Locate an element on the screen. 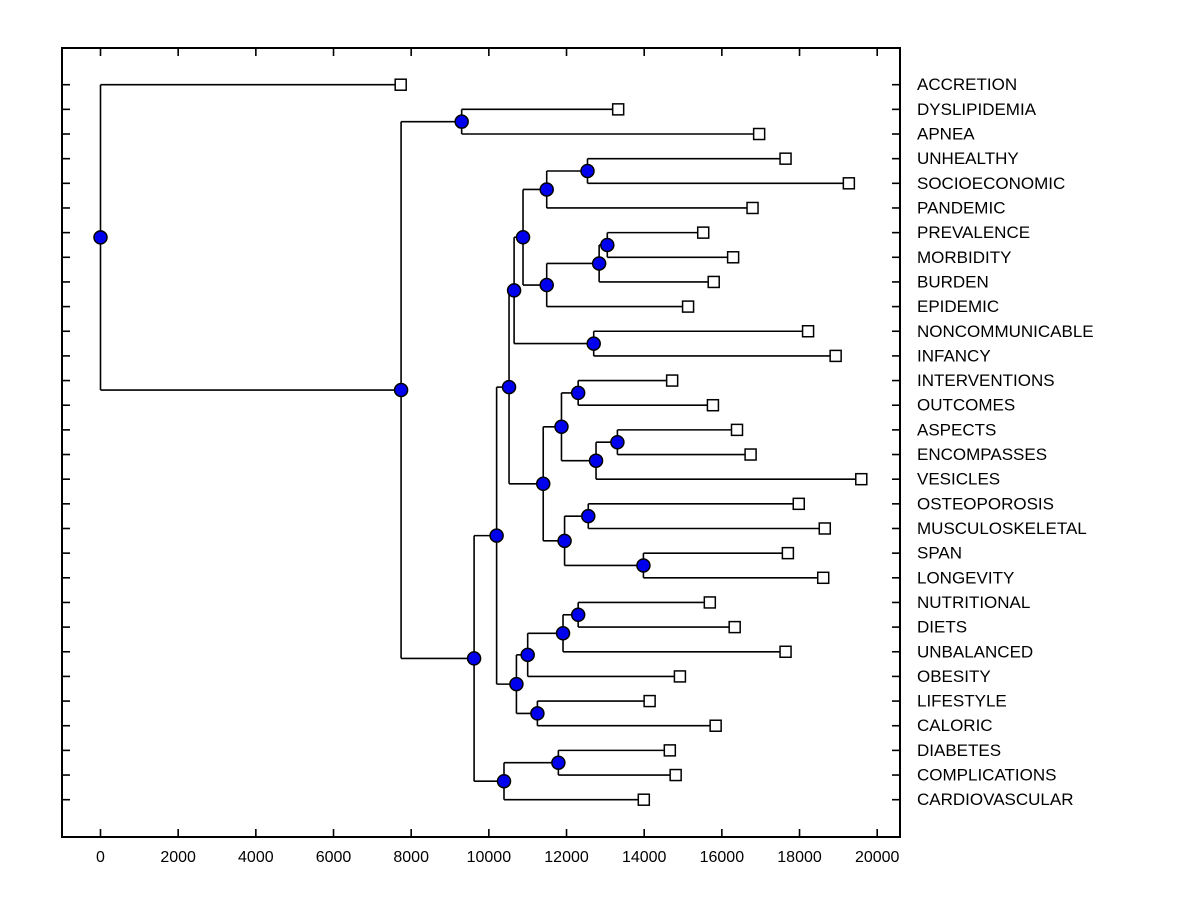 This screenshot has height=900, width=1200. leaf-label: CALORIC is located at coordinates (955, 725).